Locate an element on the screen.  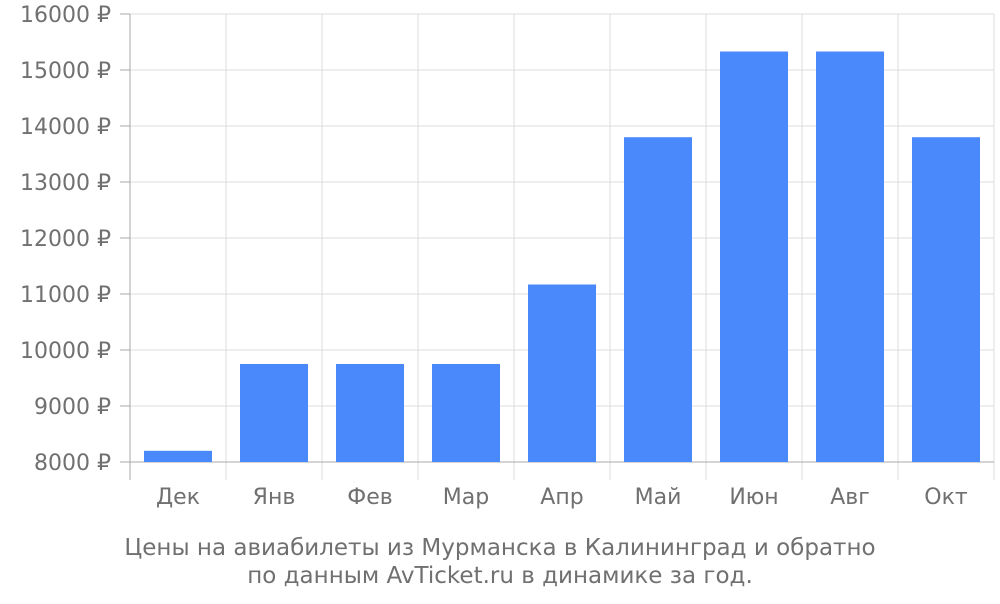
x-tick-label: Июн is located at coordinates (753, 497).